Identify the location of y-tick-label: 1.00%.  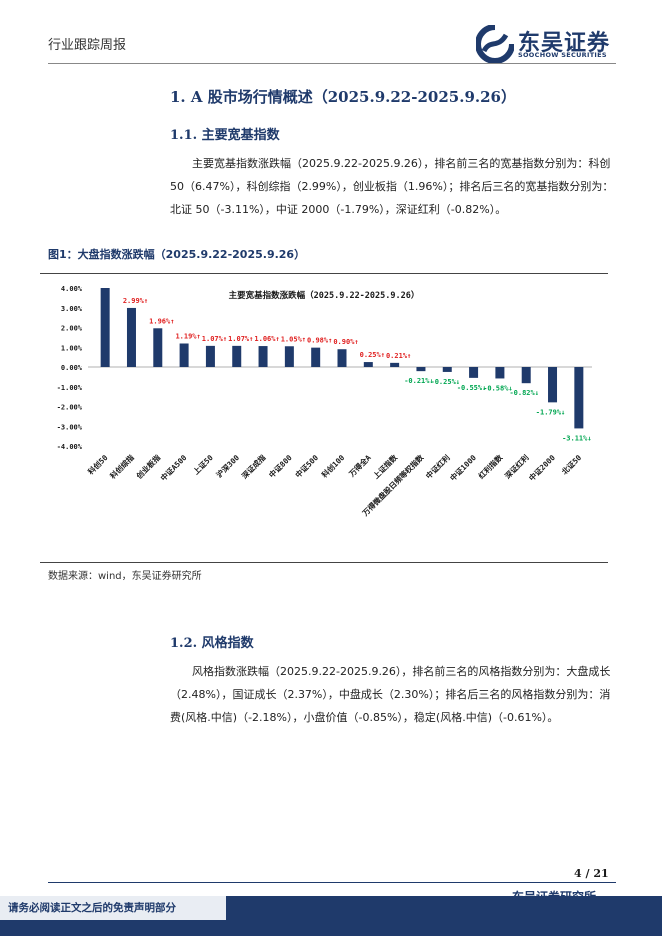
(72, 348).